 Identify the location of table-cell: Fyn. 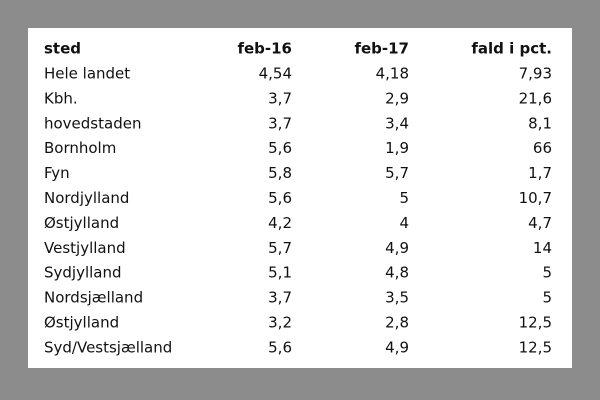
(57, 173).